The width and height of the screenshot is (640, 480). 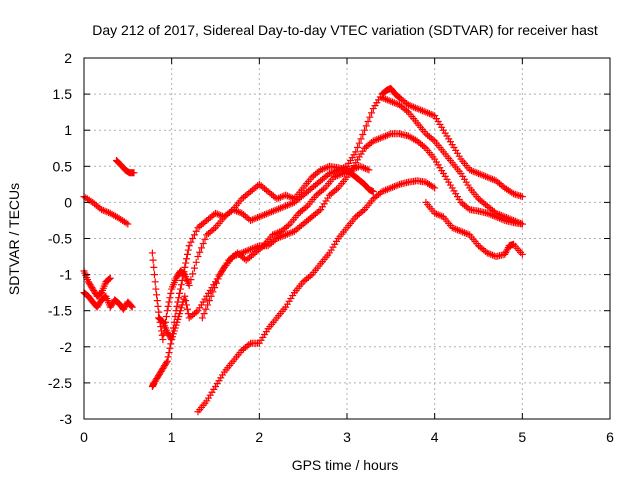 What do you see at coordinates (14, 239) in the screenshot?
I see `y-axis-label: SDTVAR / TECUs` at bounding box center [14, 239].